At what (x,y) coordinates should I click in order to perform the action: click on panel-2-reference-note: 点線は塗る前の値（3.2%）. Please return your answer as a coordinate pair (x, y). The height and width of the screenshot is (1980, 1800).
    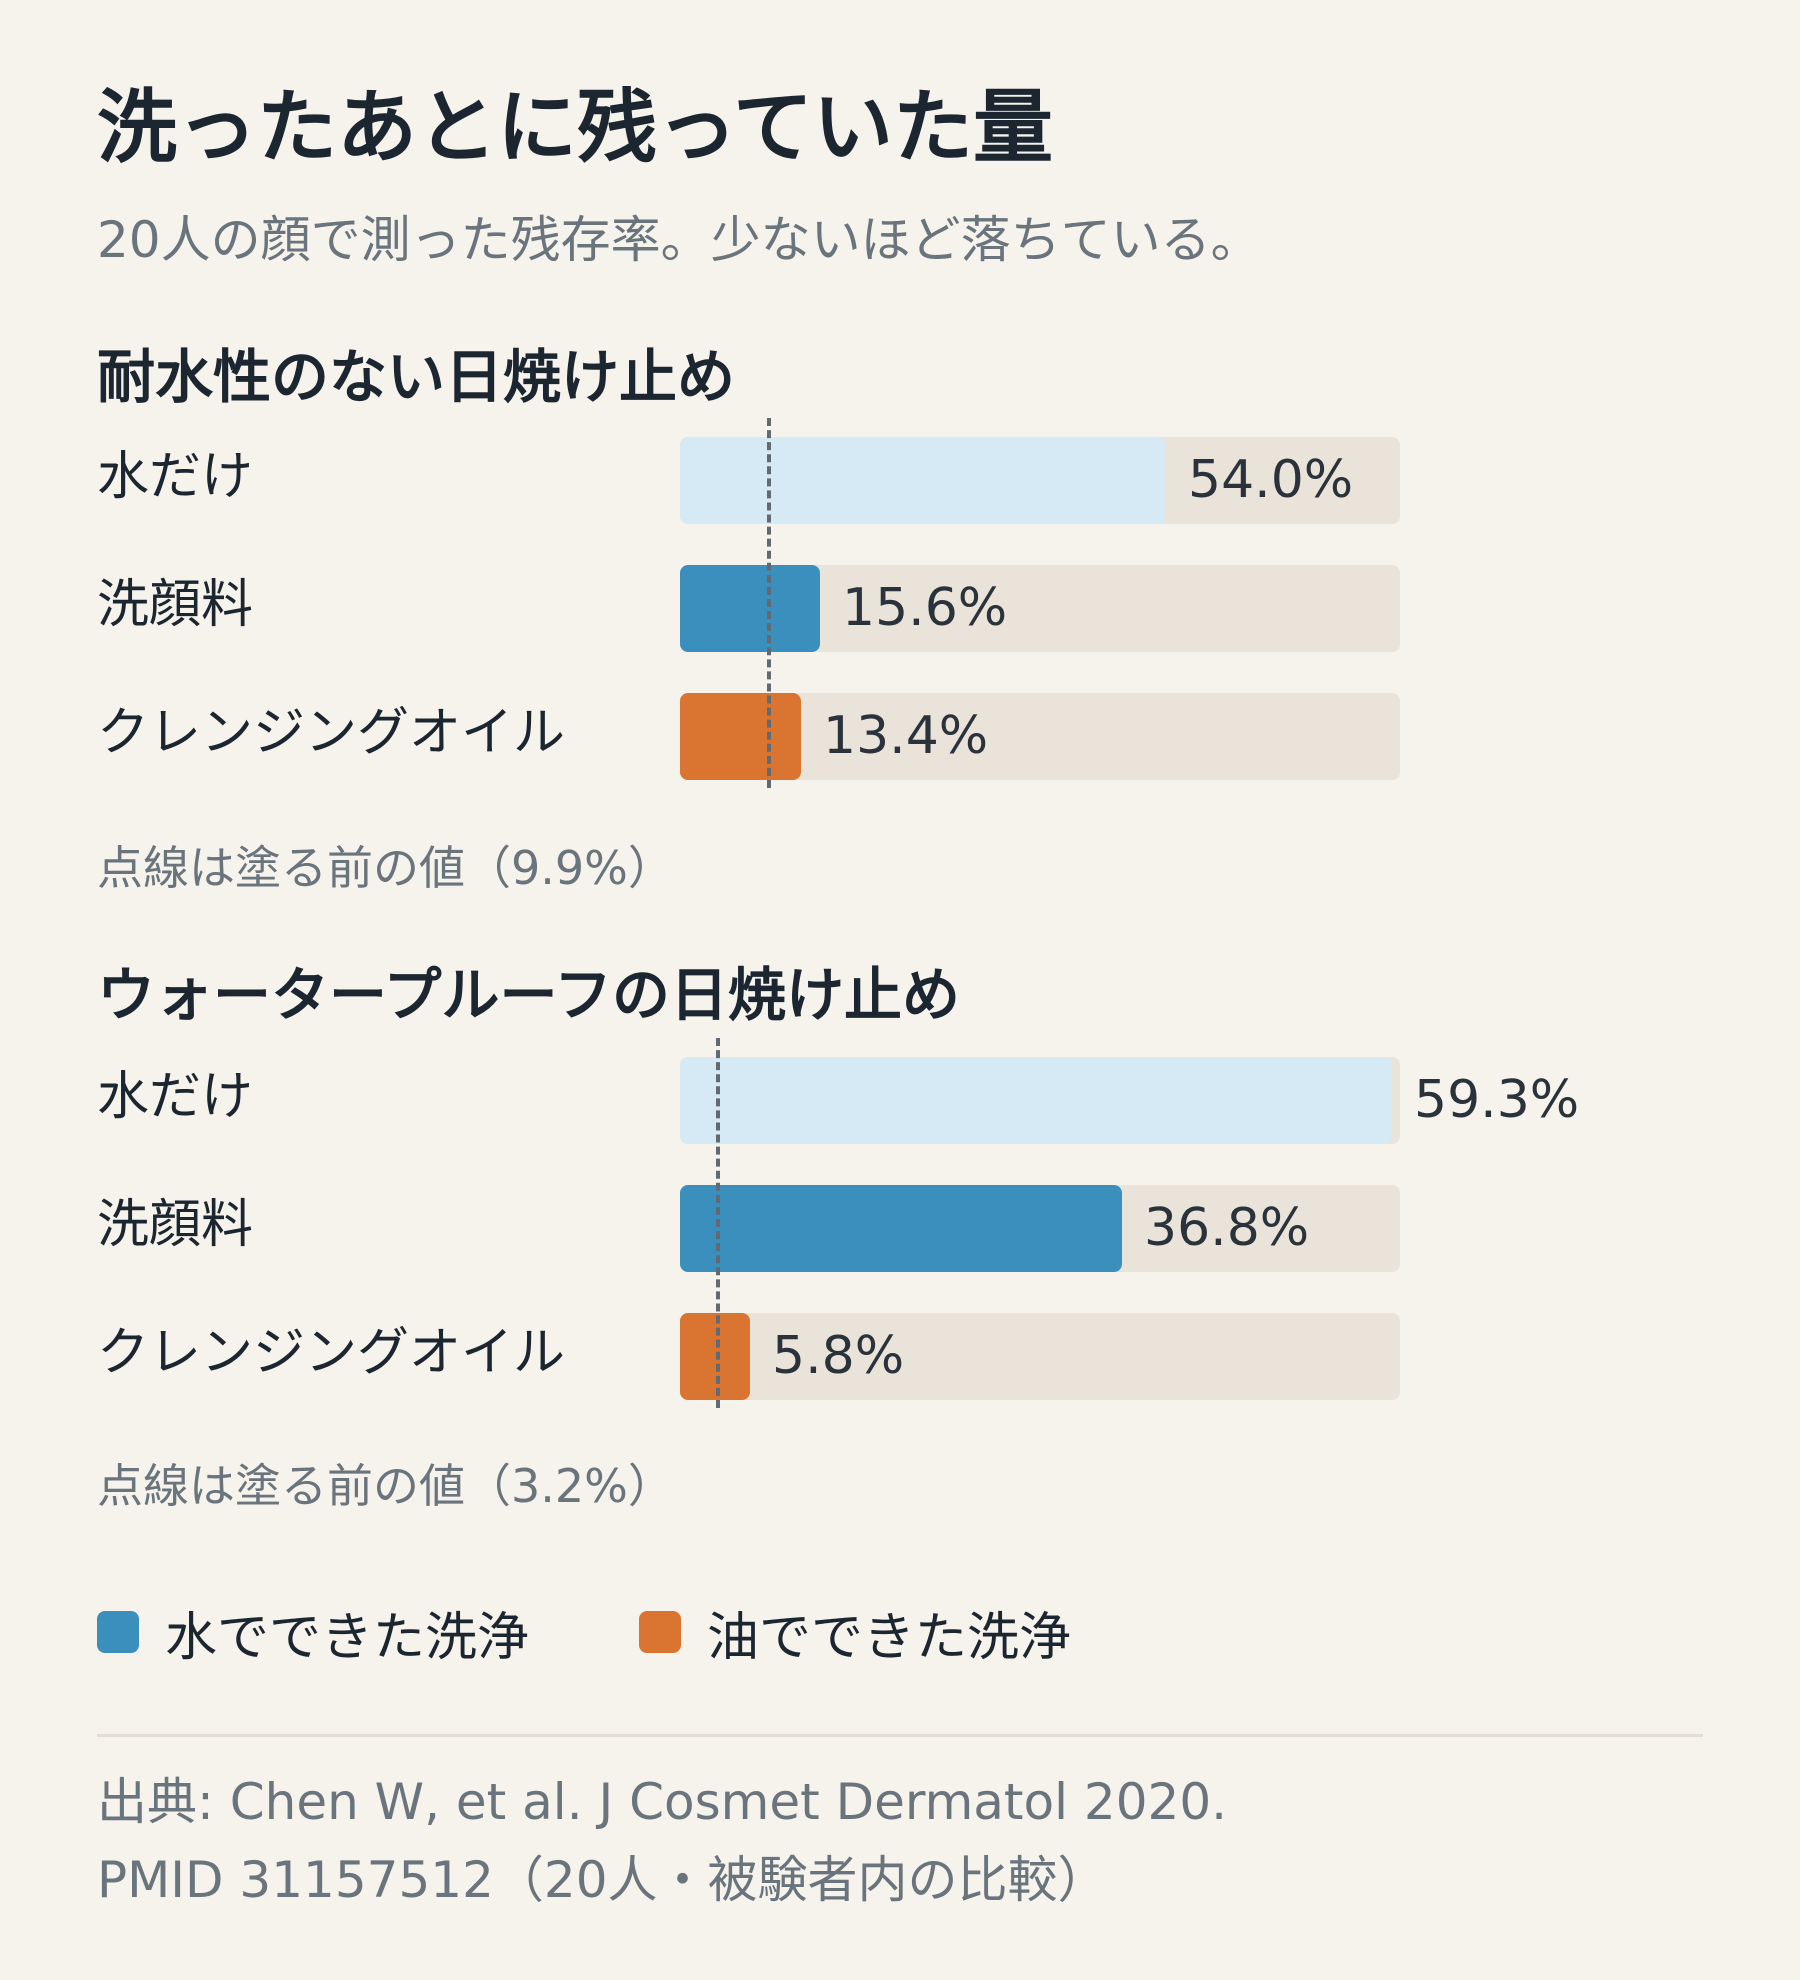
    Looking at the image, I should click on (385, 1486).